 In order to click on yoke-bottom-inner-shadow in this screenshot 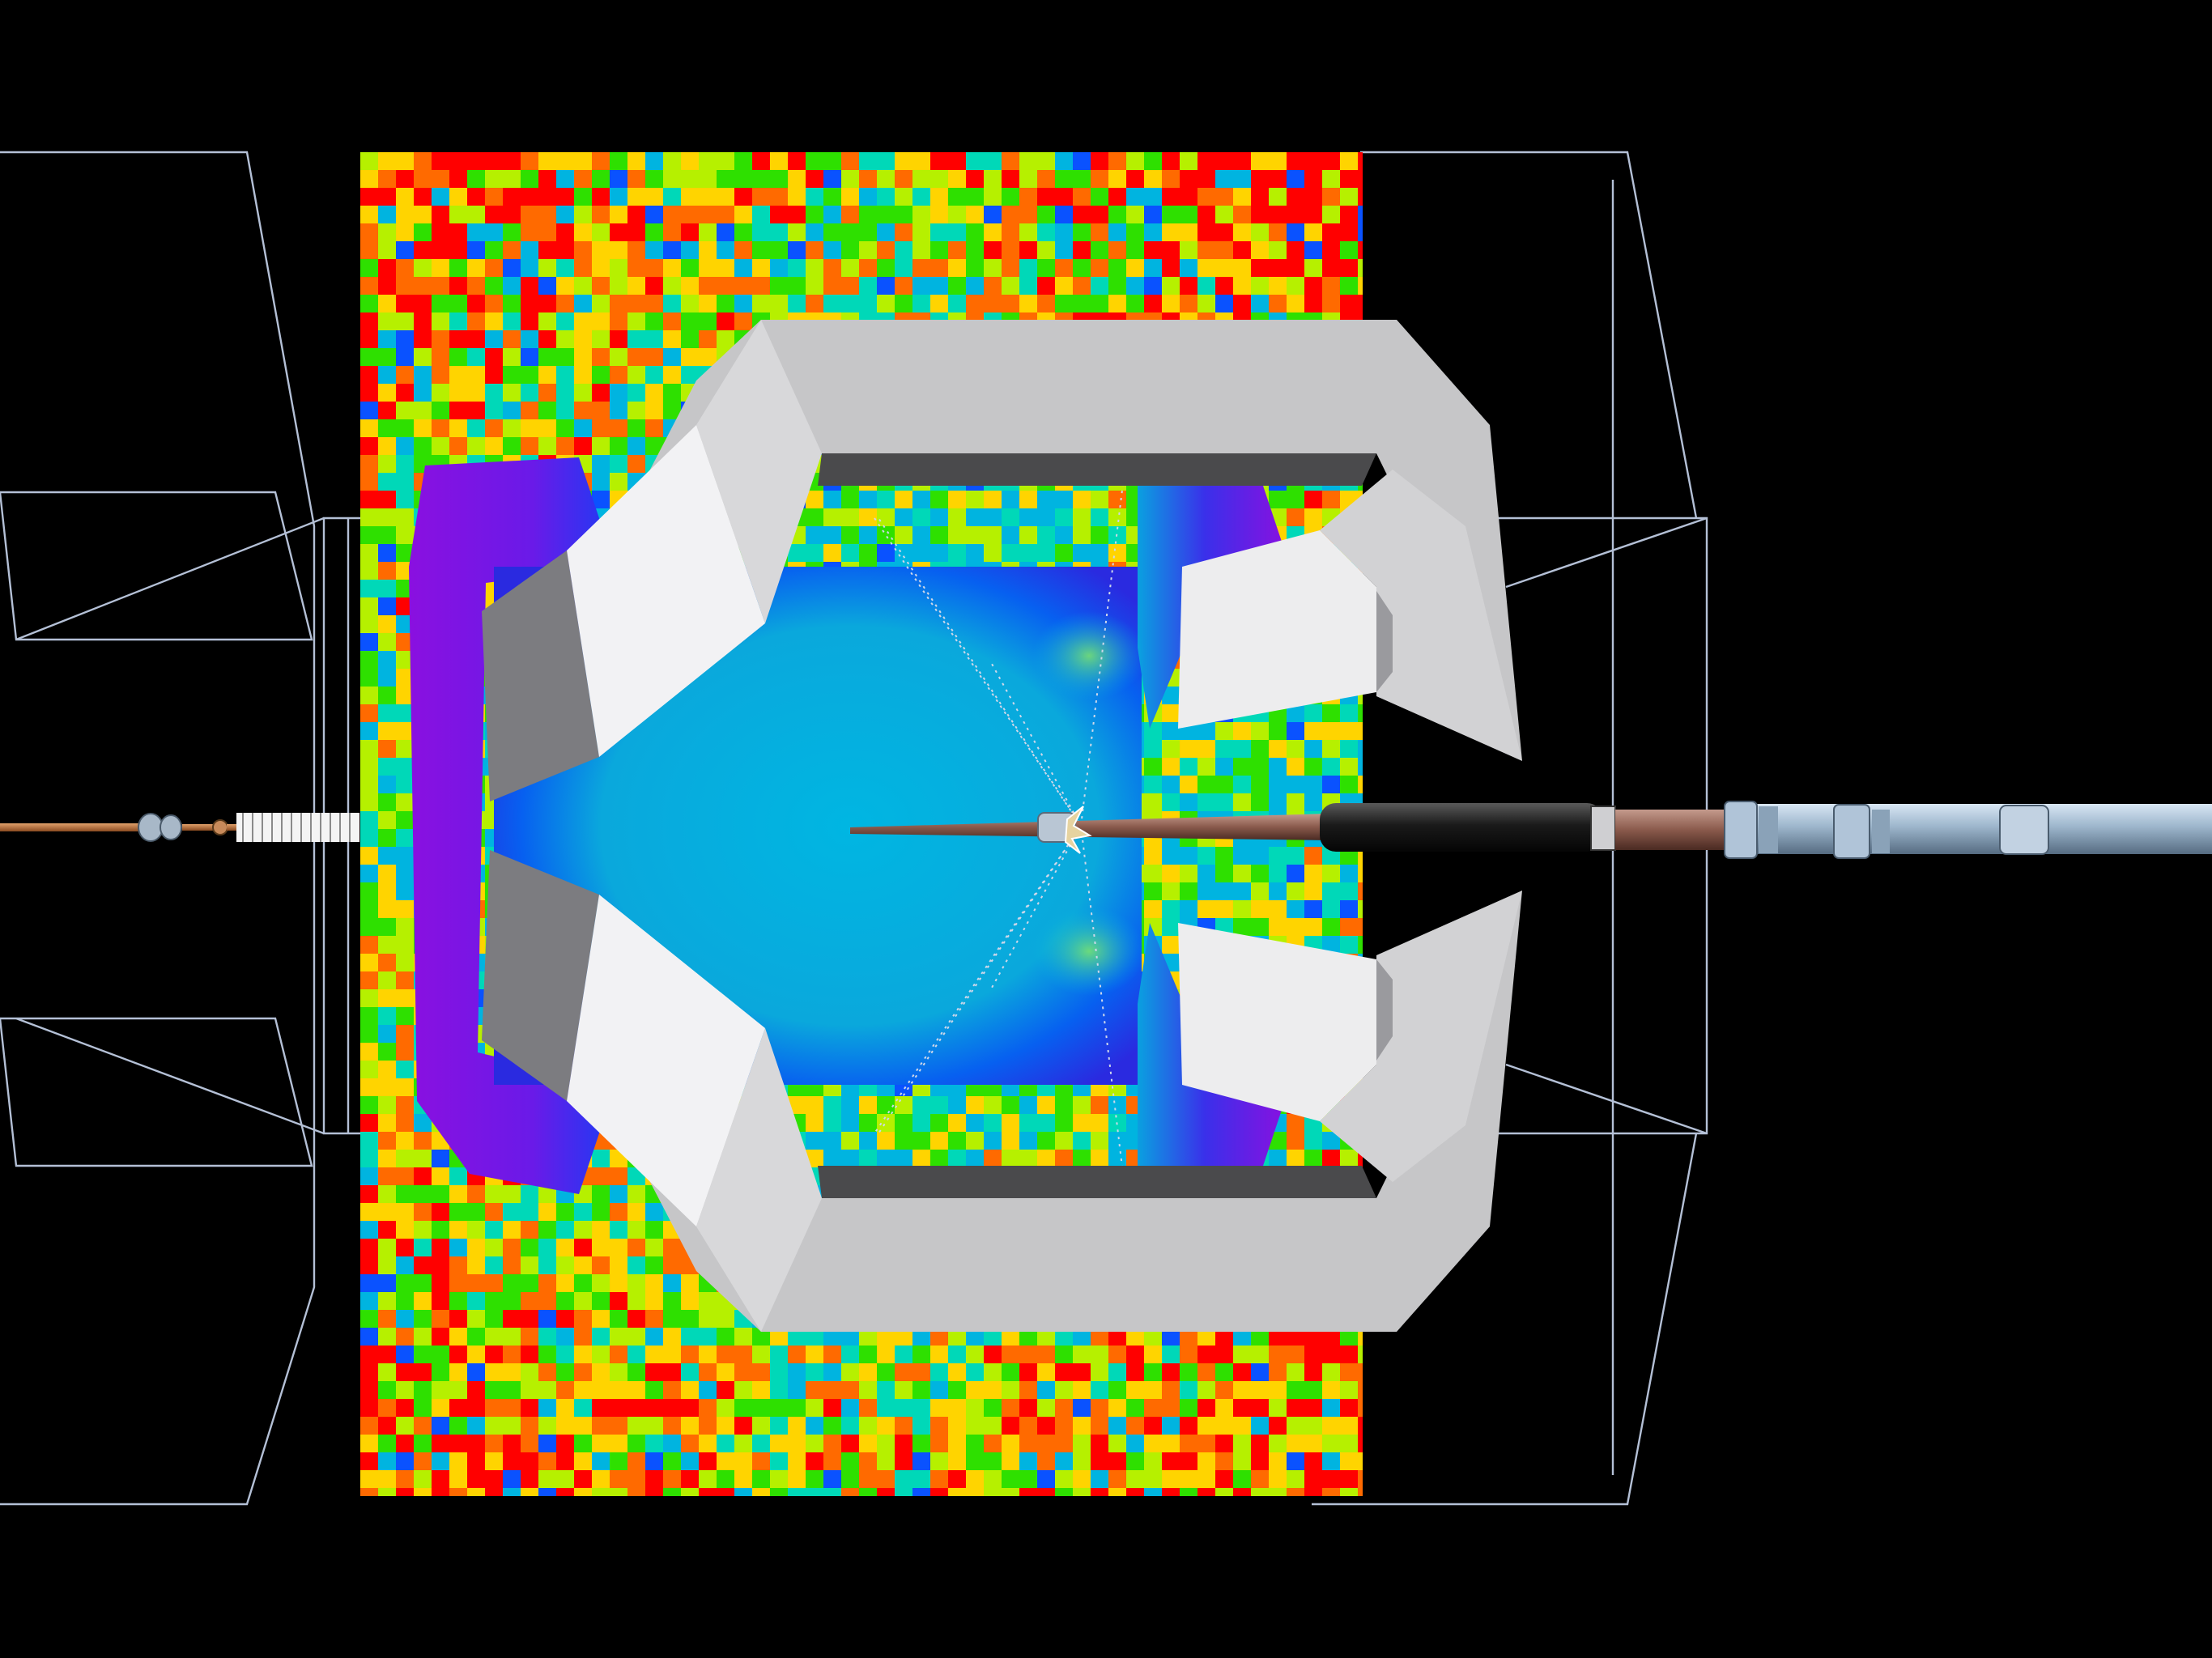, I will do `click(1097, 1182)`.